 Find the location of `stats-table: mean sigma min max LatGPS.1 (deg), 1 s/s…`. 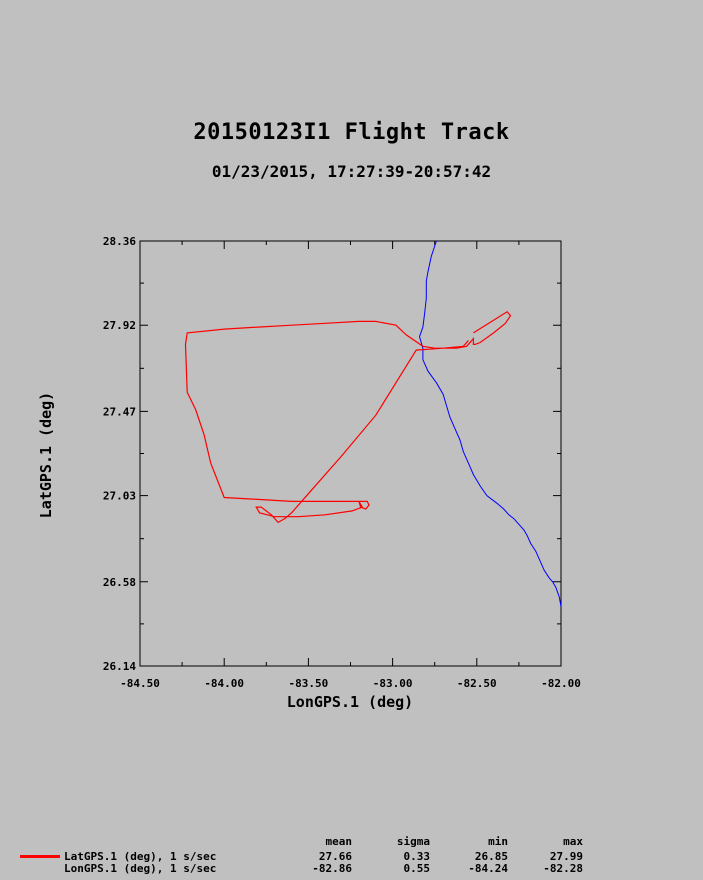

stats-table: mean sigma min max LatGPS.1 (deg), 1 s/s… is located at coordinates (351, 857).